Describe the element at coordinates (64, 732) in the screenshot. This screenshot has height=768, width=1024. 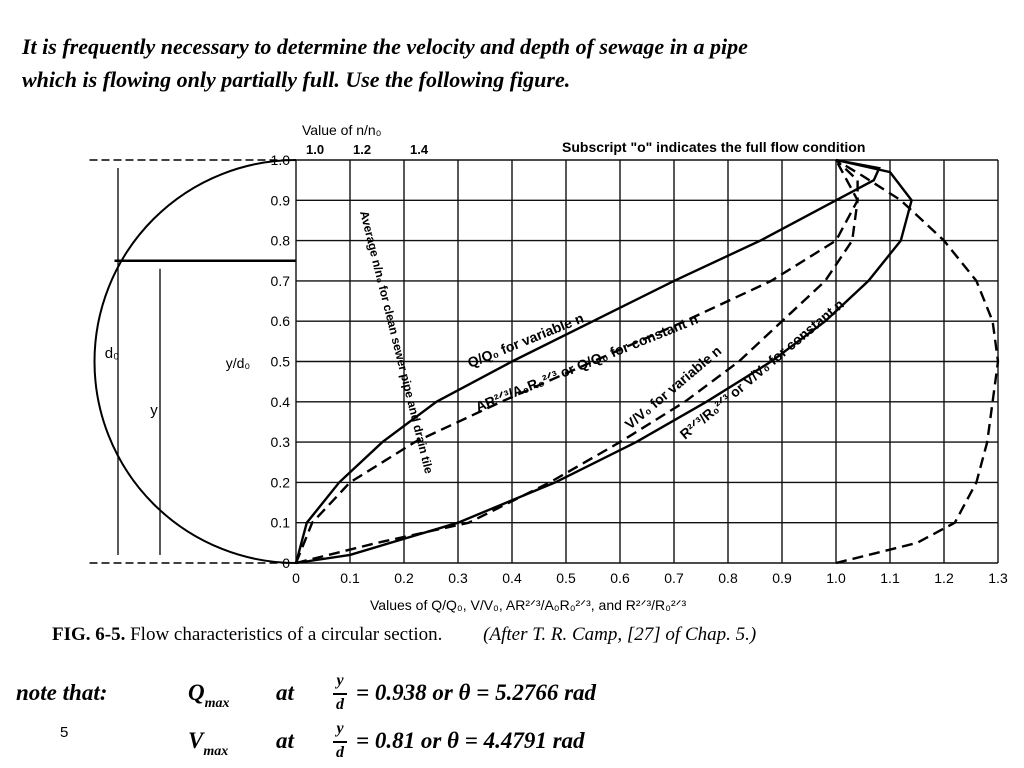
I see `page-number: 5` at that location.